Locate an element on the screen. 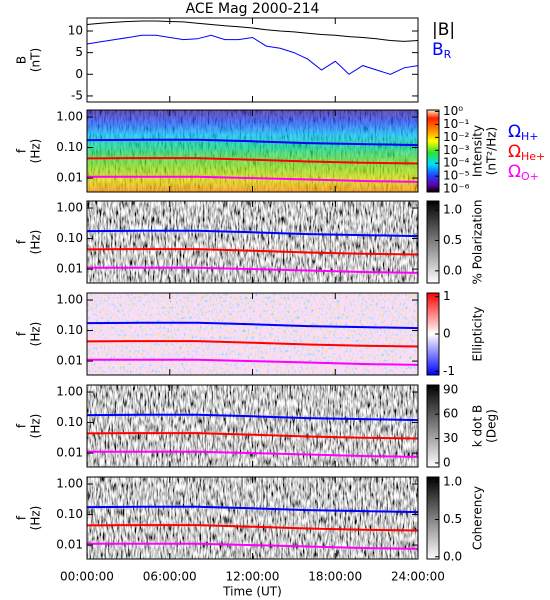  legend-name: |B| is located at coordinates (443, 30).